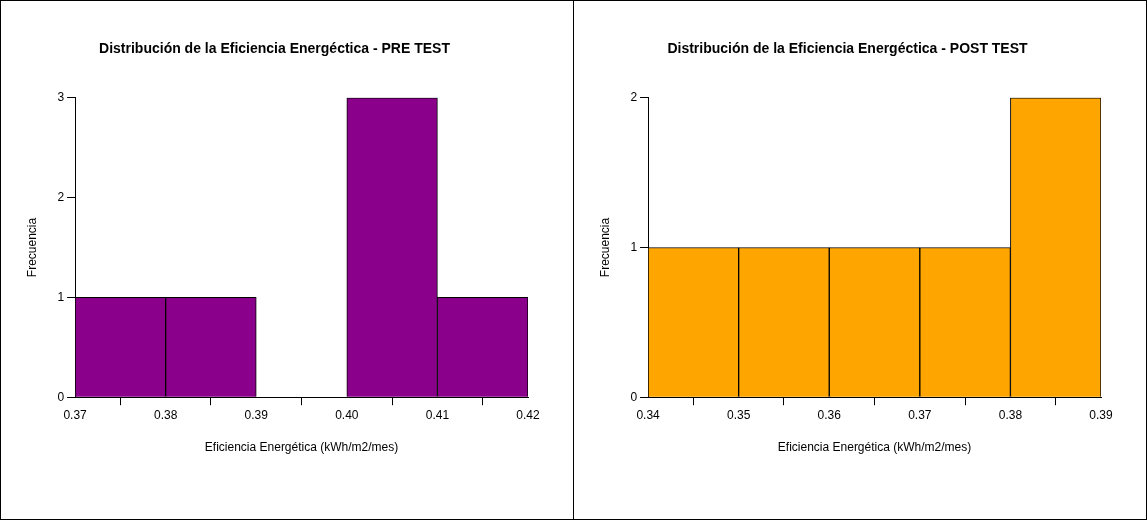  I want to click on x-tick-label: 0.34, so click(648, 414).